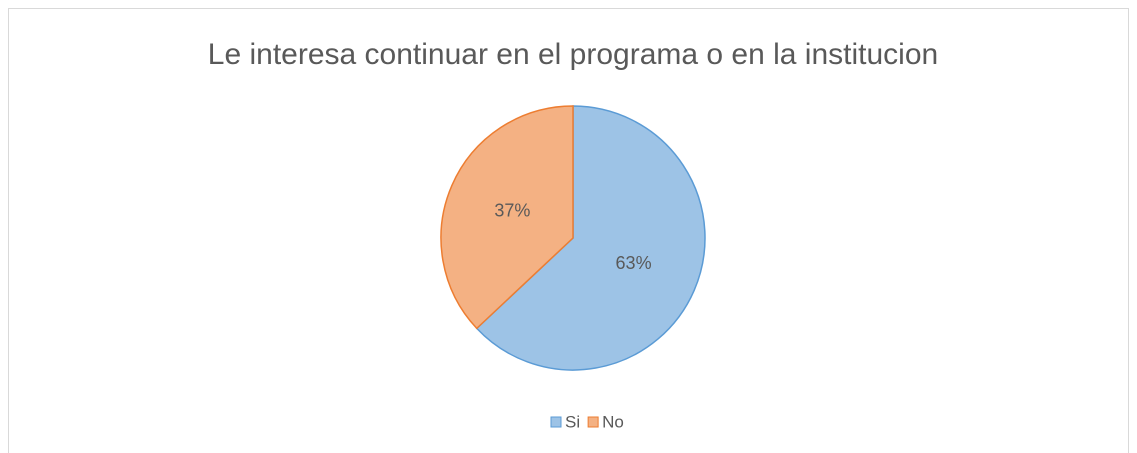 The image size is (1137, 453). What do you see at coordinates (613, 421) in the screenshot?
I see `legend-label: No` at bounding box center [613, 421].